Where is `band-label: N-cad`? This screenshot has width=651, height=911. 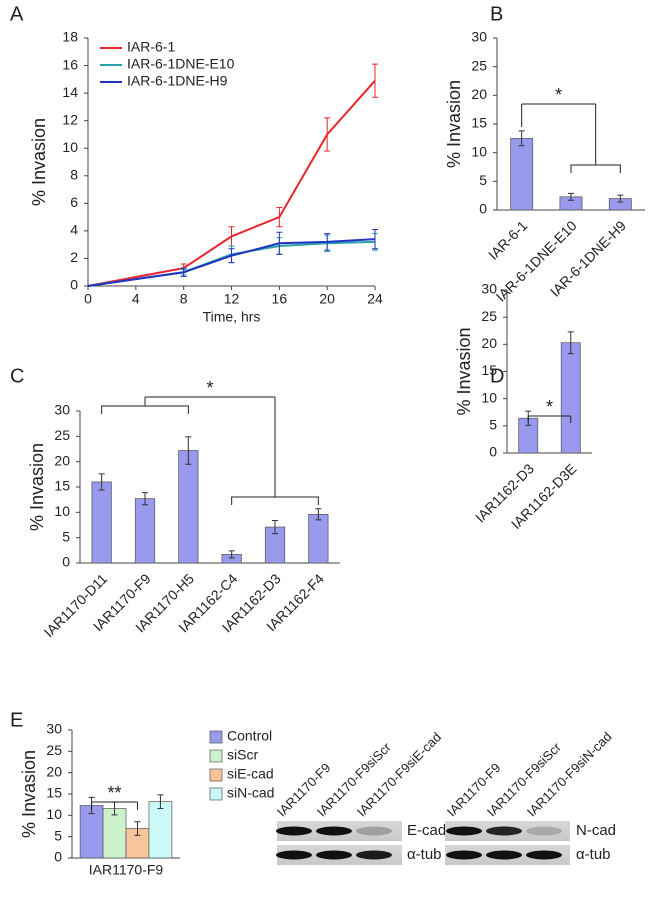 band-label: N-cad is located at coordinates (596, 830).